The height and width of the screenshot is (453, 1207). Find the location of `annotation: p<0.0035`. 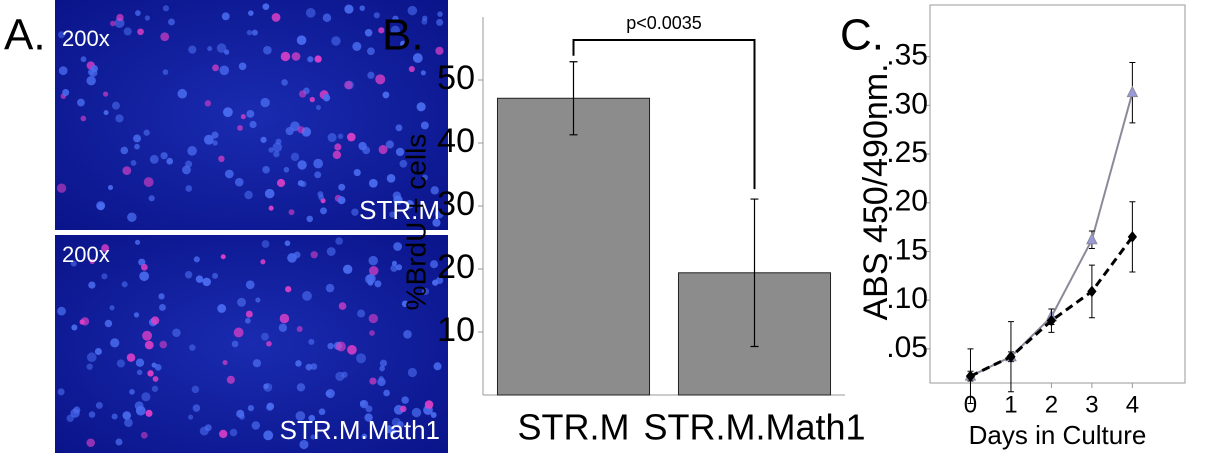

annotation: p<0.0035 is located at coordinates (664, 23).